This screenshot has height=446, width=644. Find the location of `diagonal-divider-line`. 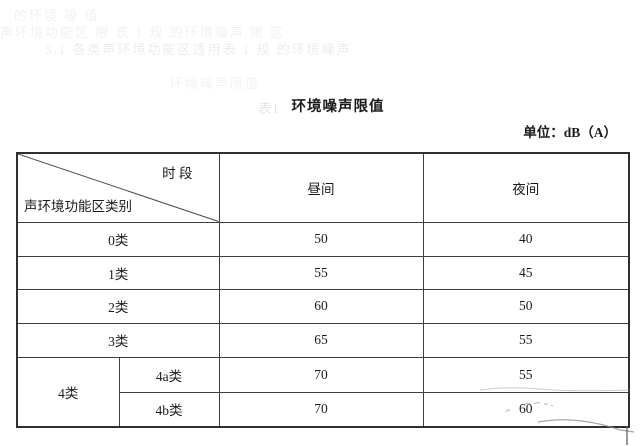

diagonal-divider-line is located at coordinates (118, 188).